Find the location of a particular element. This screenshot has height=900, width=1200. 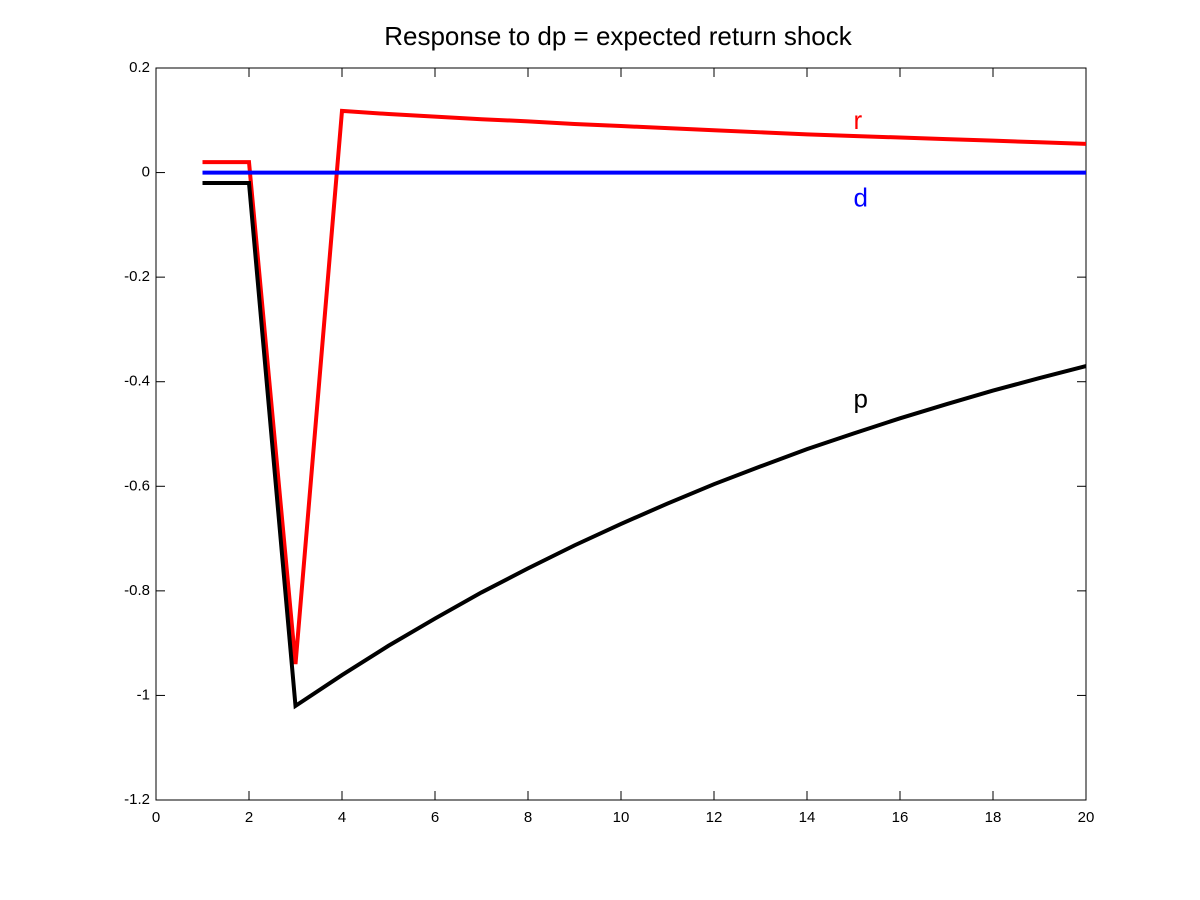

x-tick-label: 14 is located at coordinates (807, 817).